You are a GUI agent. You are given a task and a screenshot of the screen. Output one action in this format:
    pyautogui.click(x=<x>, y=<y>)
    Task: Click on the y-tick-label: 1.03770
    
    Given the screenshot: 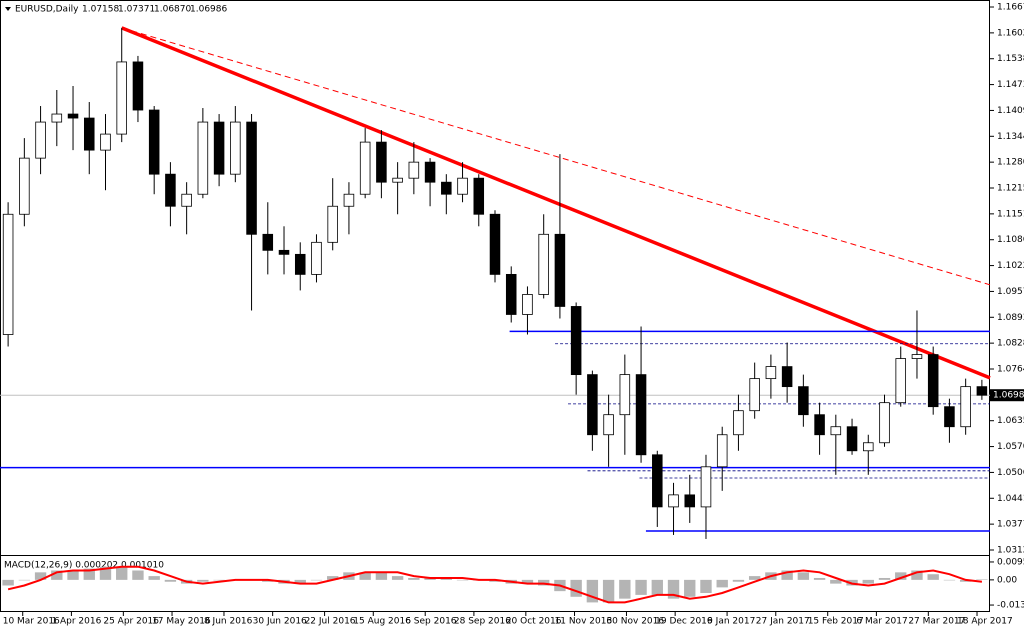 What is the action you would take?
    pyautogui.click(x=1010, y=525)
    